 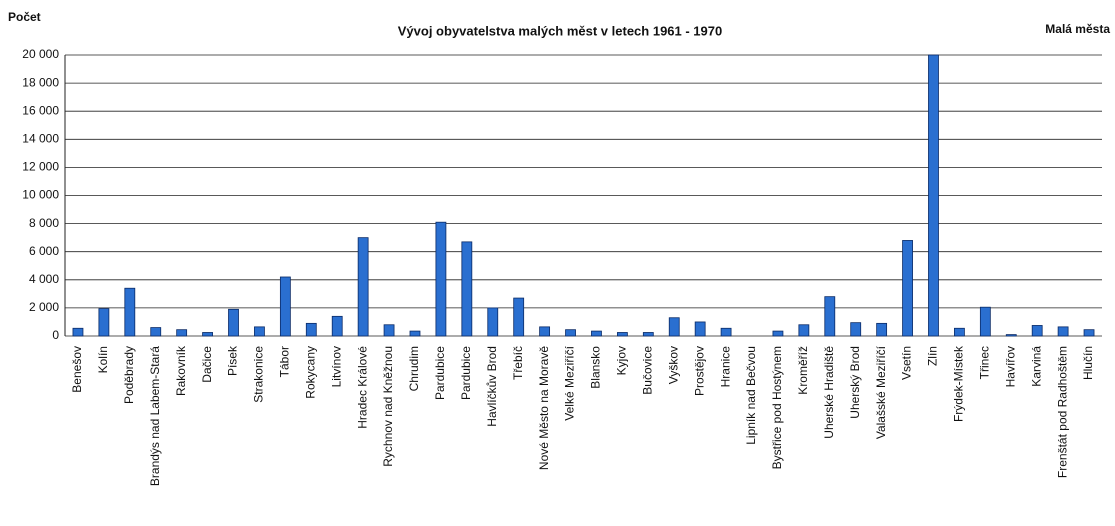 What do you see at coordinates (40, 138) in the screenshot?
I see `y-tick-label: 14 000` at bounding box center [40, 138].